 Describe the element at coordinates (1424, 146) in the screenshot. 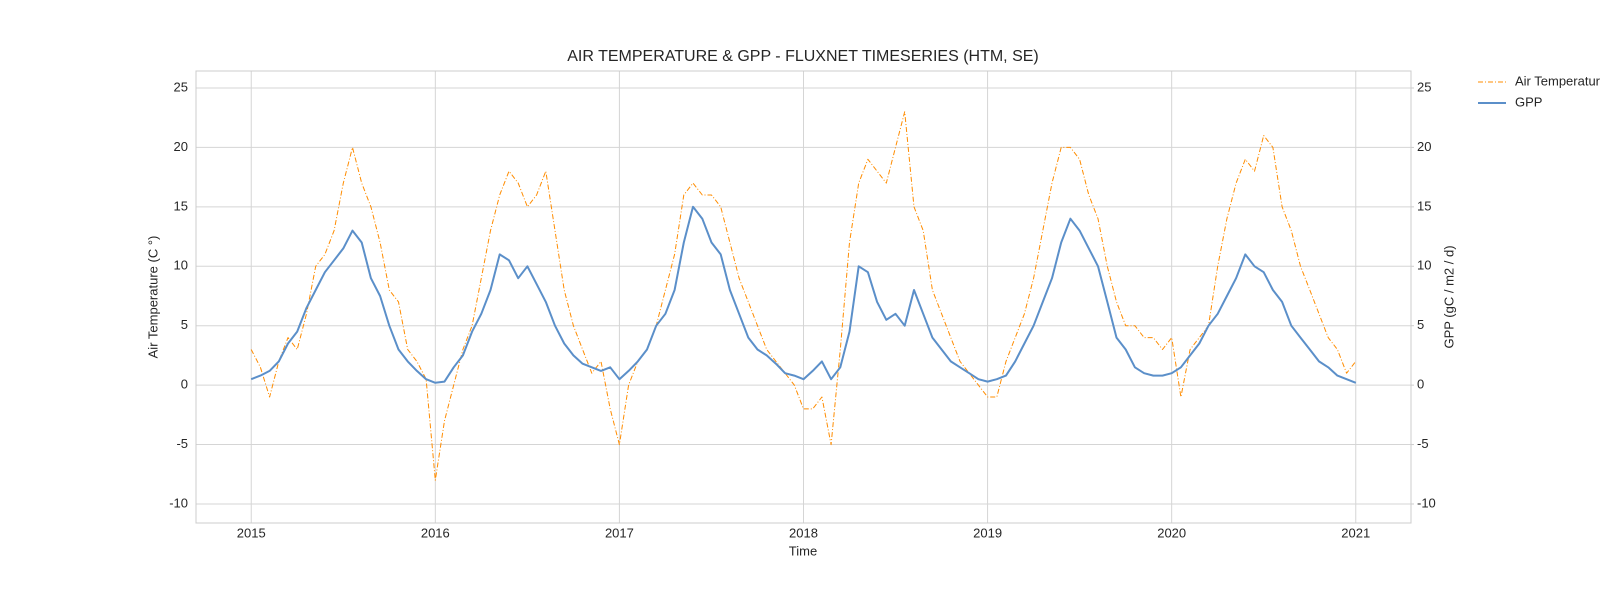

I see `y2-tick-label: 20` at that location.